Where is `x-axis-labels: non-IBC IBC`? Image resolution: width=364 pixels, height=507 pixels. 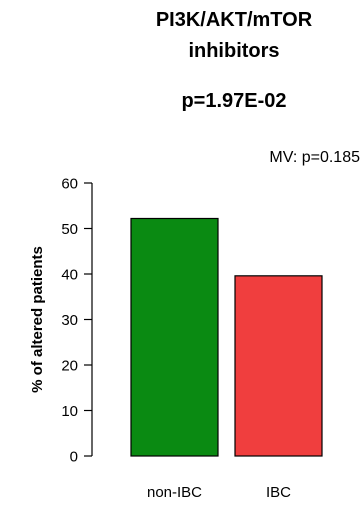 x-axis-labels: non-IBC IBC is located at coordinates (219, 492).